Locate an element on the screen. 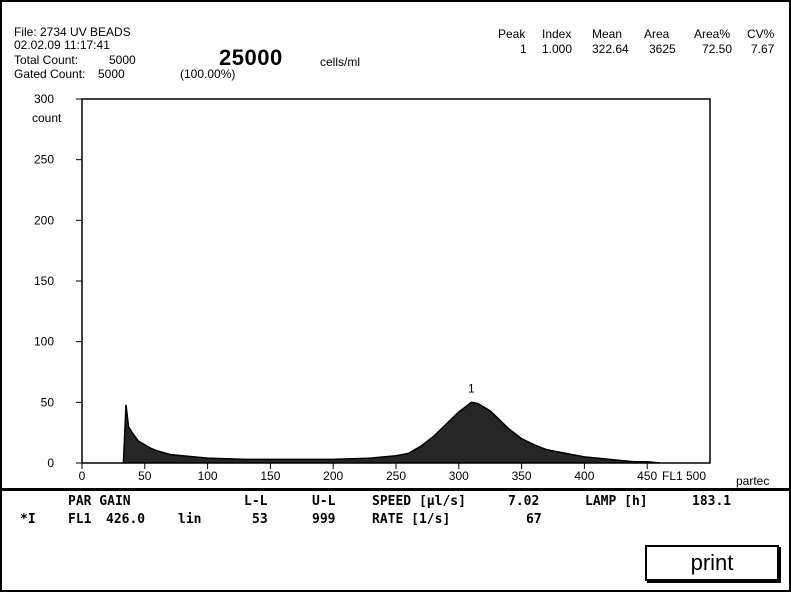 This screenshot has height=592, width=791. status-speed-label: SPEED [µl/s] is located at coordinates (419, 501).